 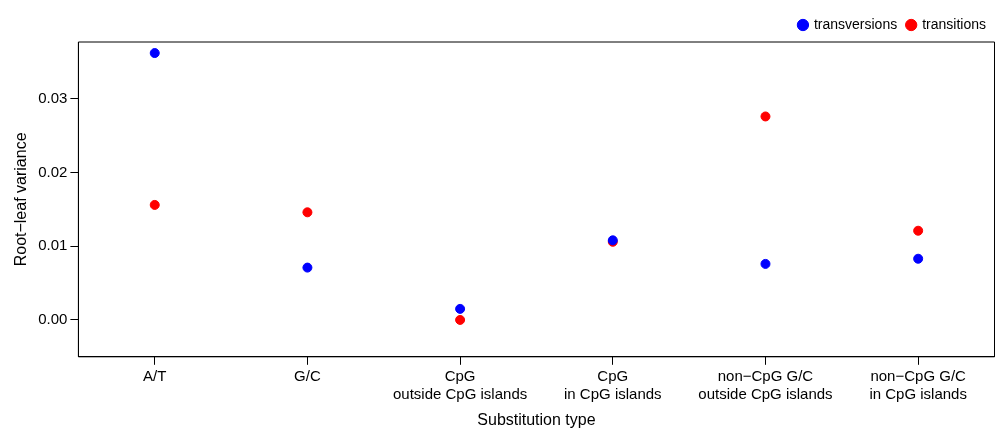 What do you see at coordinates (460, 384) in the screenshot?
I see `x-tick-label: CpG outside CpG islands` at bounding box center [460, 384].